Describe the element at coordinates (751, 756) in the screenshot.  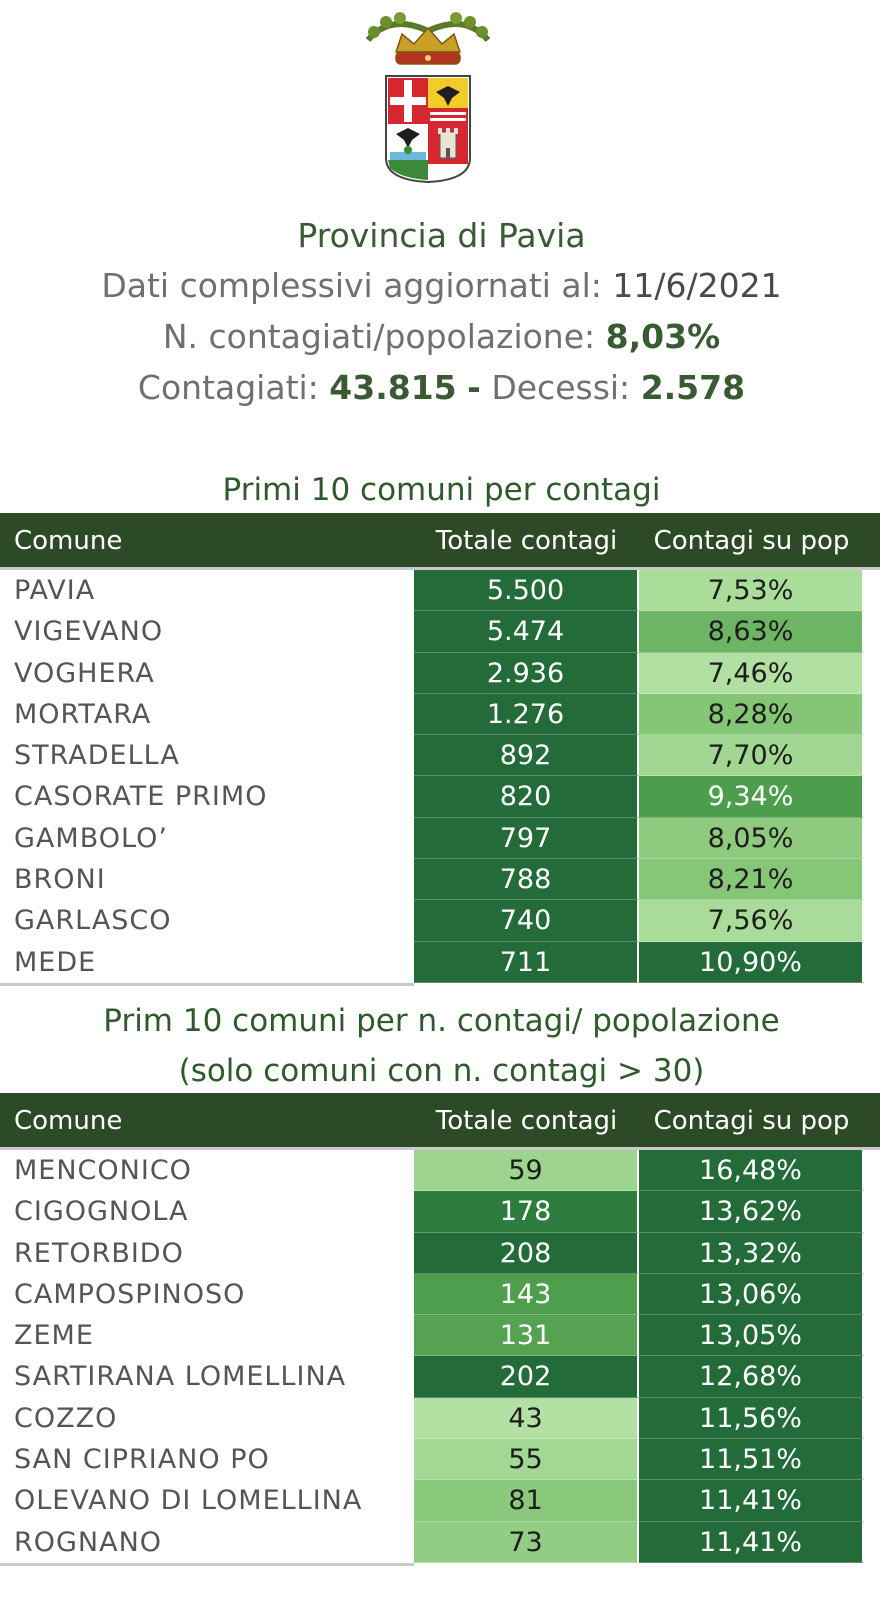
I see `contagi-su-pop-cell: 7,70%` at that location.